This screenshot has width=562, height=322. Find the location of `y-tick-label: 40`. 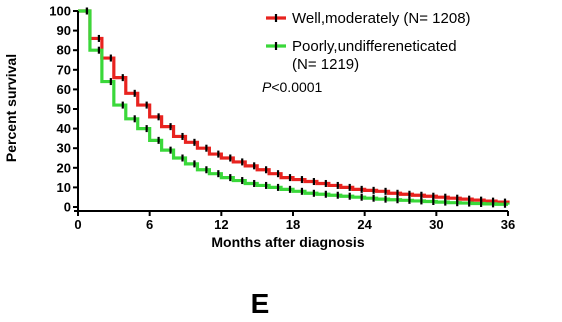

y-tick-label: 40 is located at coordinates (64, 128).